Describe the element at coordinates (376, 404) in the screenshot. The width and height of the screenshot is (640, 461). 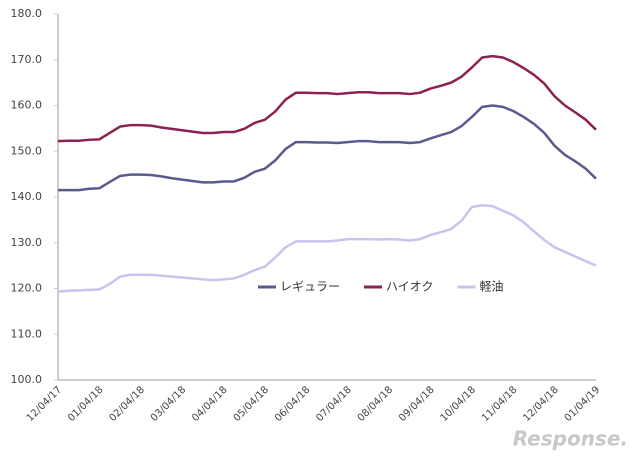
I see `x-tick-label: 08/04/18` at that location.